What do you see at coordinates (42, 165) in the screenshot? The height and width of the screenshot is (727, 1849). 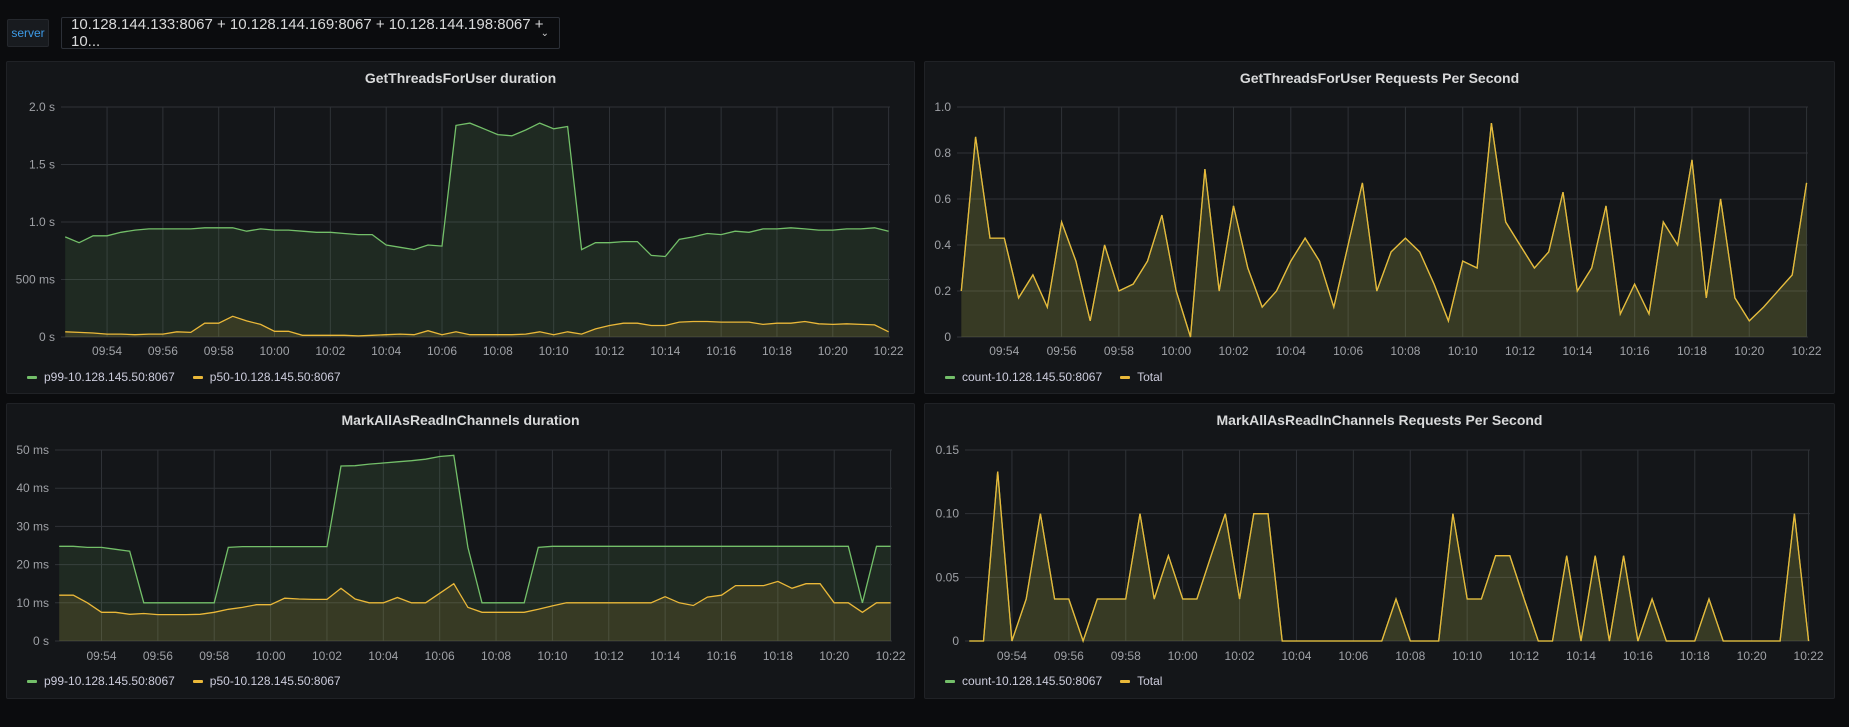 I see `y-tick-label: 1.5 s` at bounding box center [42, 165].